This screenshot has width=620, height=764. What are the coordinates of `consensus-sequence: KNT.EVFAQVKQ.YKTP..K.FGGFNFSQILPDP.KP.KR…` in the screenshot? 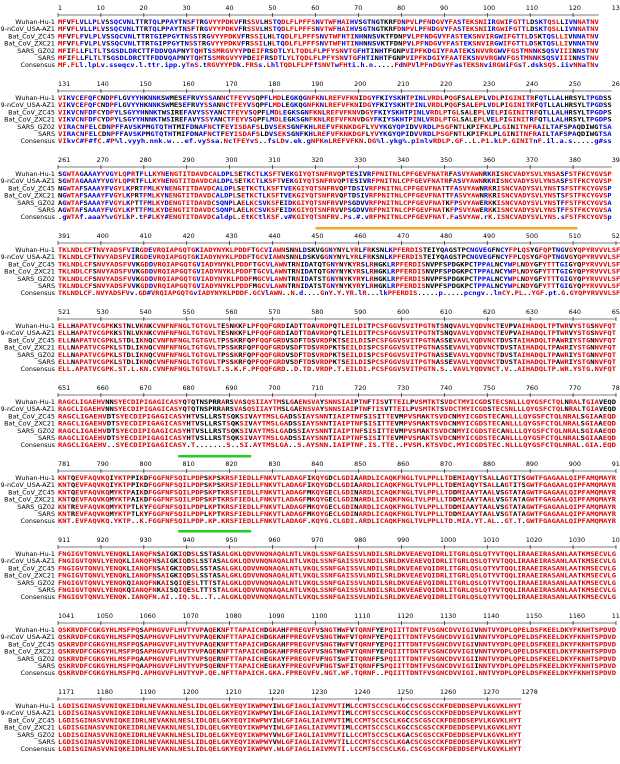 It's located at (337, 521).